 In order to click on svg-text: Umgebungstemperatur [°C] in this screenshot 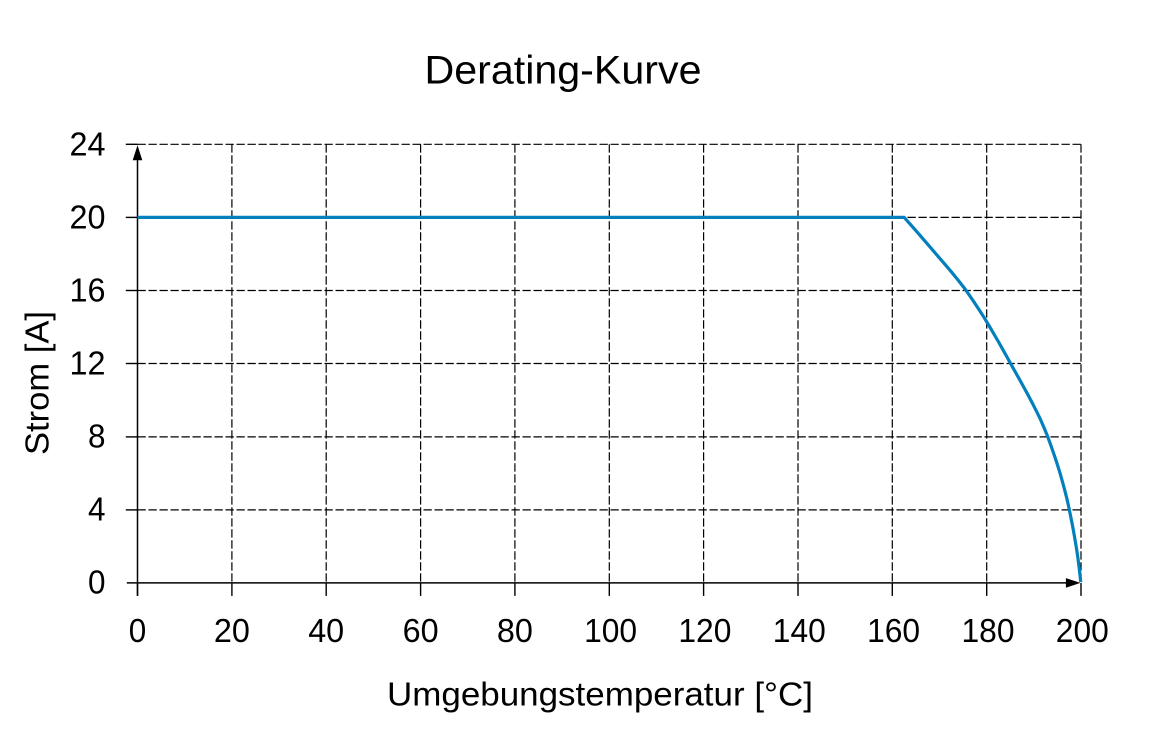, I will do `click(600, 693)`.